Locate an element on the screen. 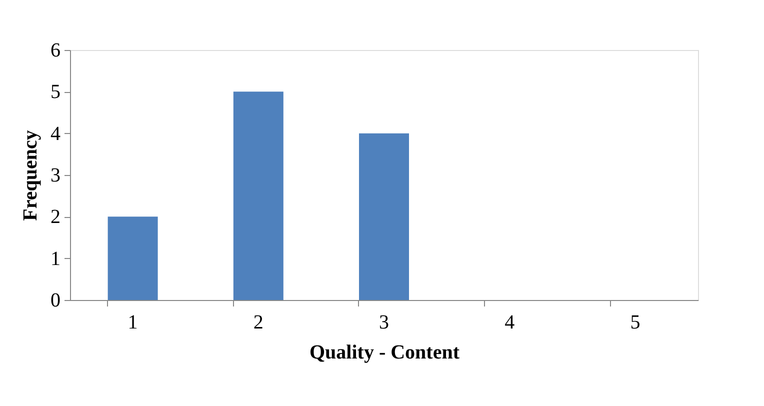 This screenshot has height=406, width=764. y-tick-label: 3 is located at coordinates (55, 175).